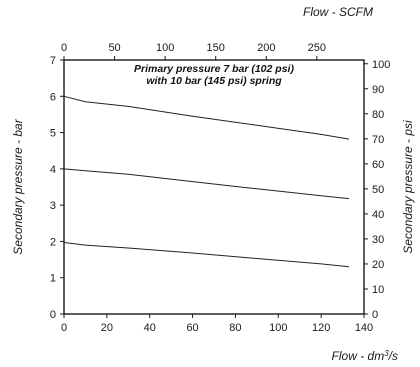 This screenshot has height=367, width=420. I want to click on y-right-tick-label: 100, so click(381, 65).